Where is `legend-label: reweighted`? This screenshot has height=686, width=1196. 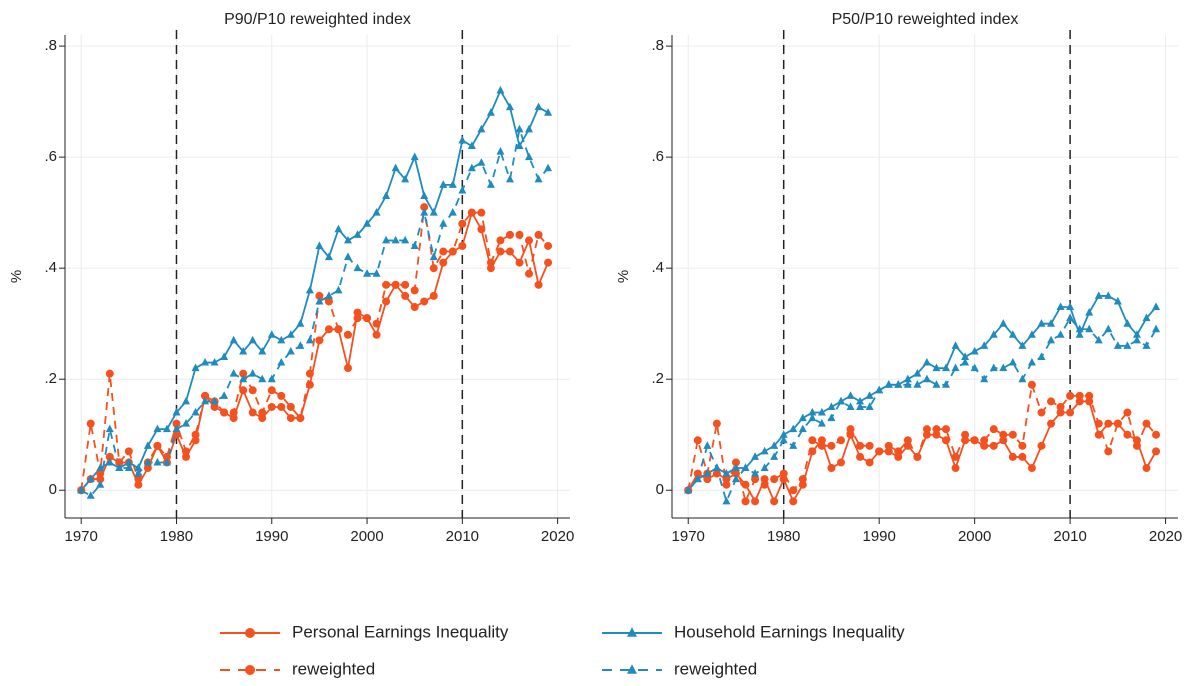 legend-label: reweighted is located at coordinates (715, 668).